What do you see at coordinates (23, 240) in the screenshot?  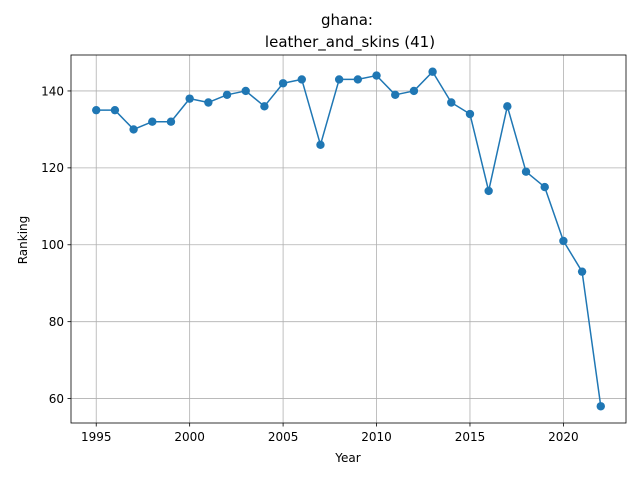 I see `y-axis-label: Ranking` at bounding box center [23, 240].